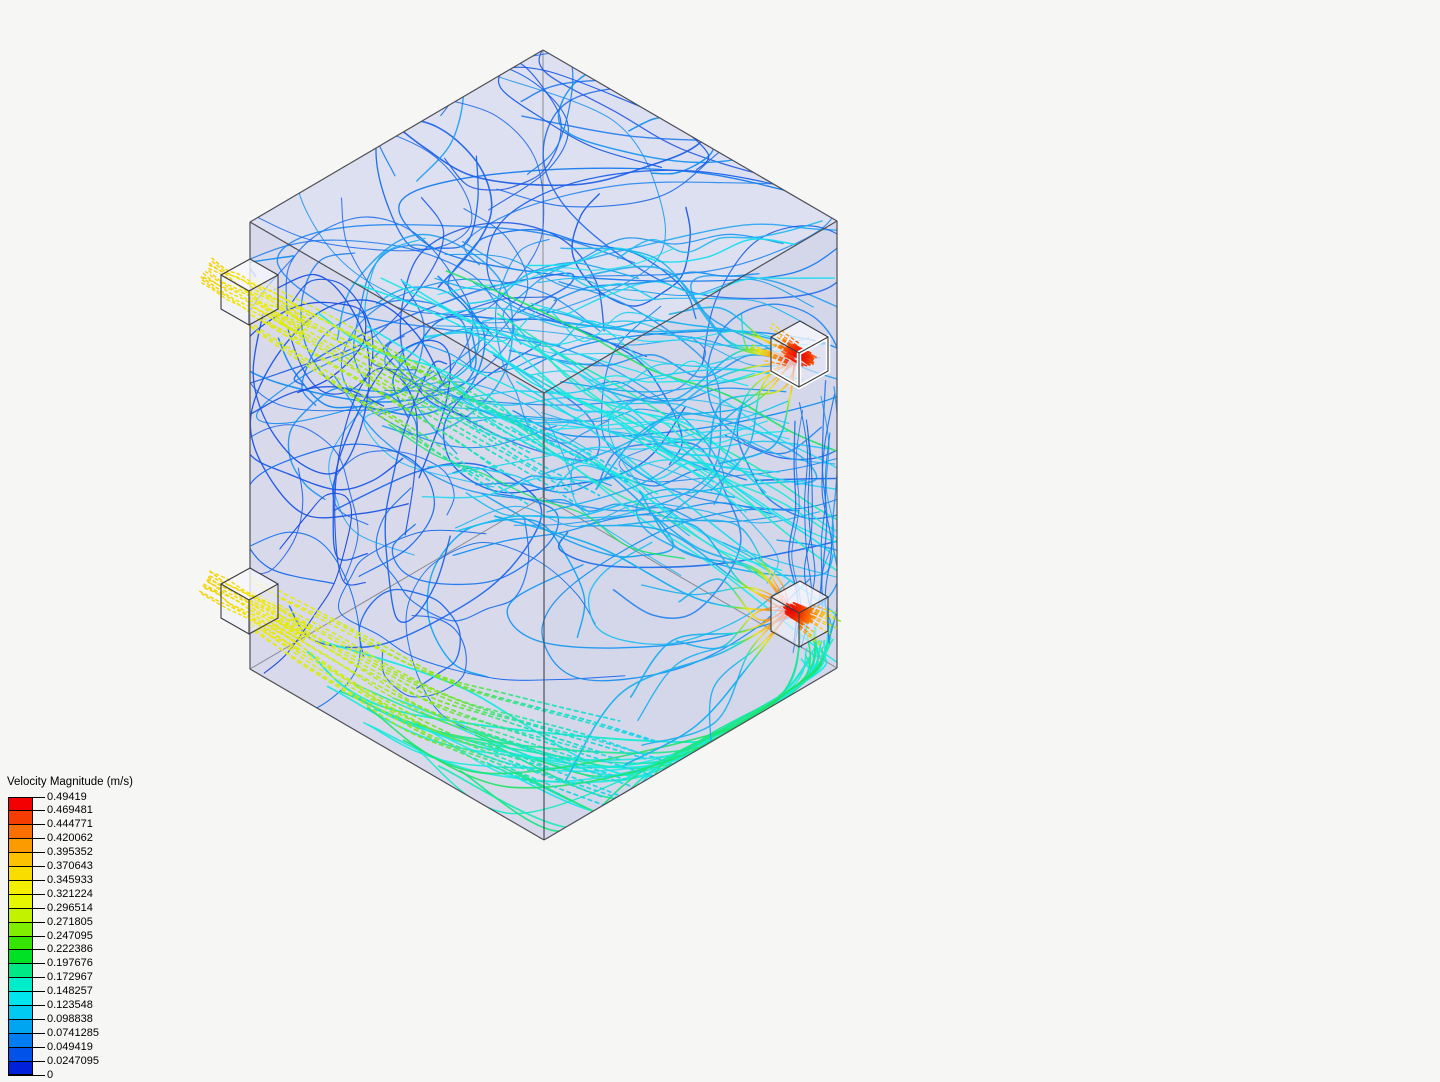 Image resolution: width=1440 pixels, height=1082 pixels. I want to click on inlet-duct-lower-left, so click(255, 610).